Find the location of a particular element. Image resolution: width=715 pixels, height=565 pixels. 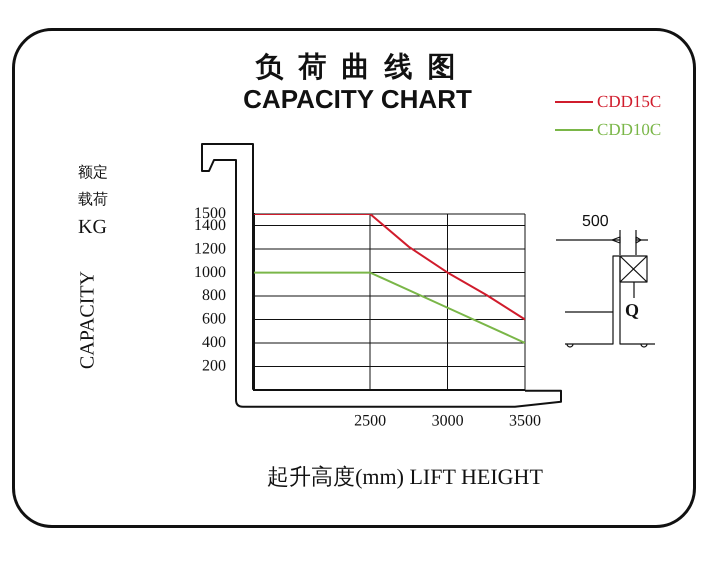

text: KG is located at coordinates (92, 227).